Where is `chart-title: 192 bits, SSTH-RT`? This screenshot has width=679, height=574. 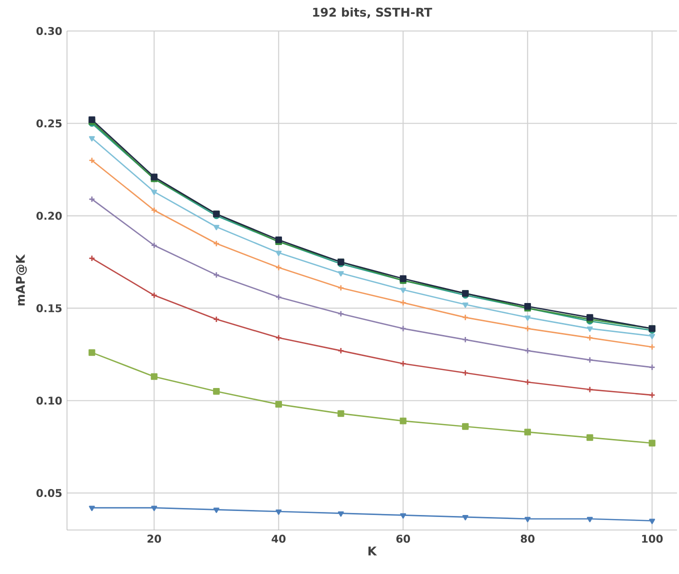
chart-title: 192 bits, SSTH-RT is located at coordinates (372, 12).